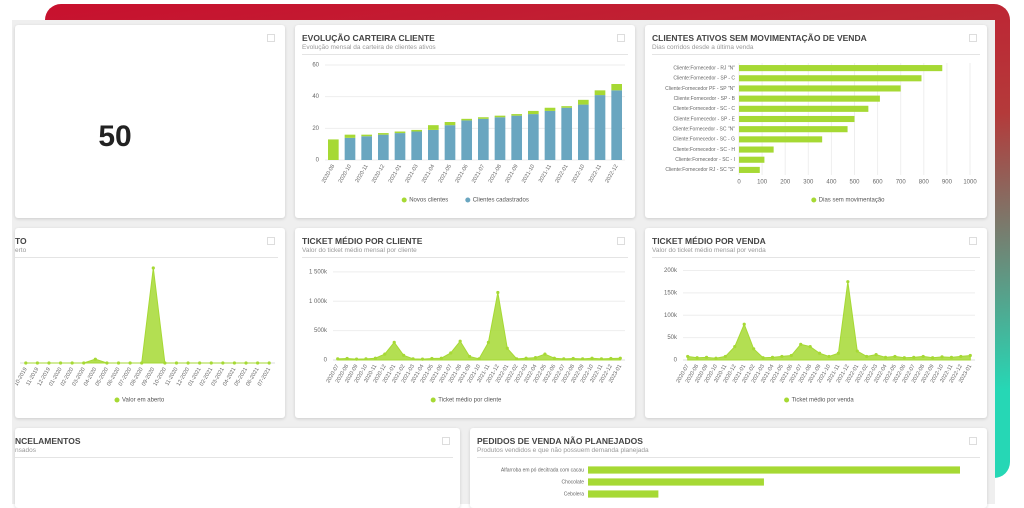  Describe the element at coordinates (878, 183) in the screenshot. I see `x-tick-label: 600` at that location.